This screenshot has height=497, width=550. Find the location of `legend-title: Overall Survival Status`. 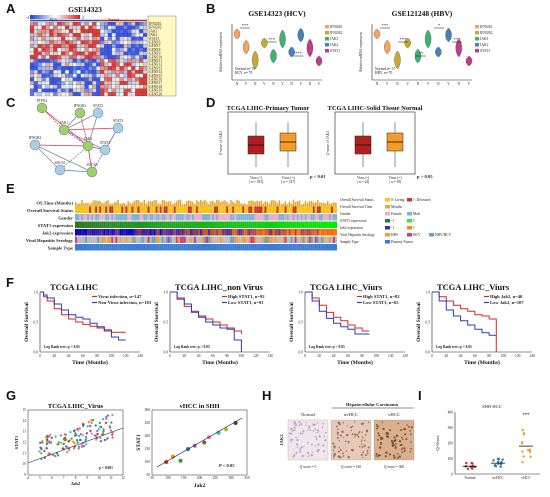

legend-title: Overall Survival Status is located at coordinates (357, 200).